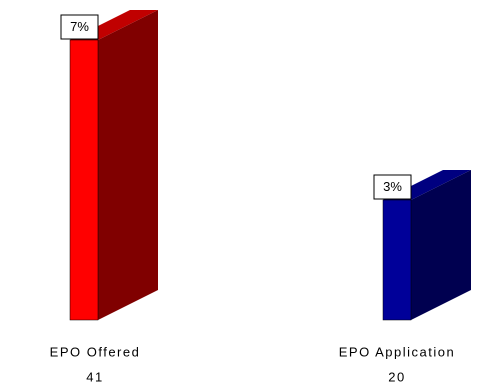 The width and height of the screenshot is (489, 389). I want to click on value-label: 7%, so click(79, 26).